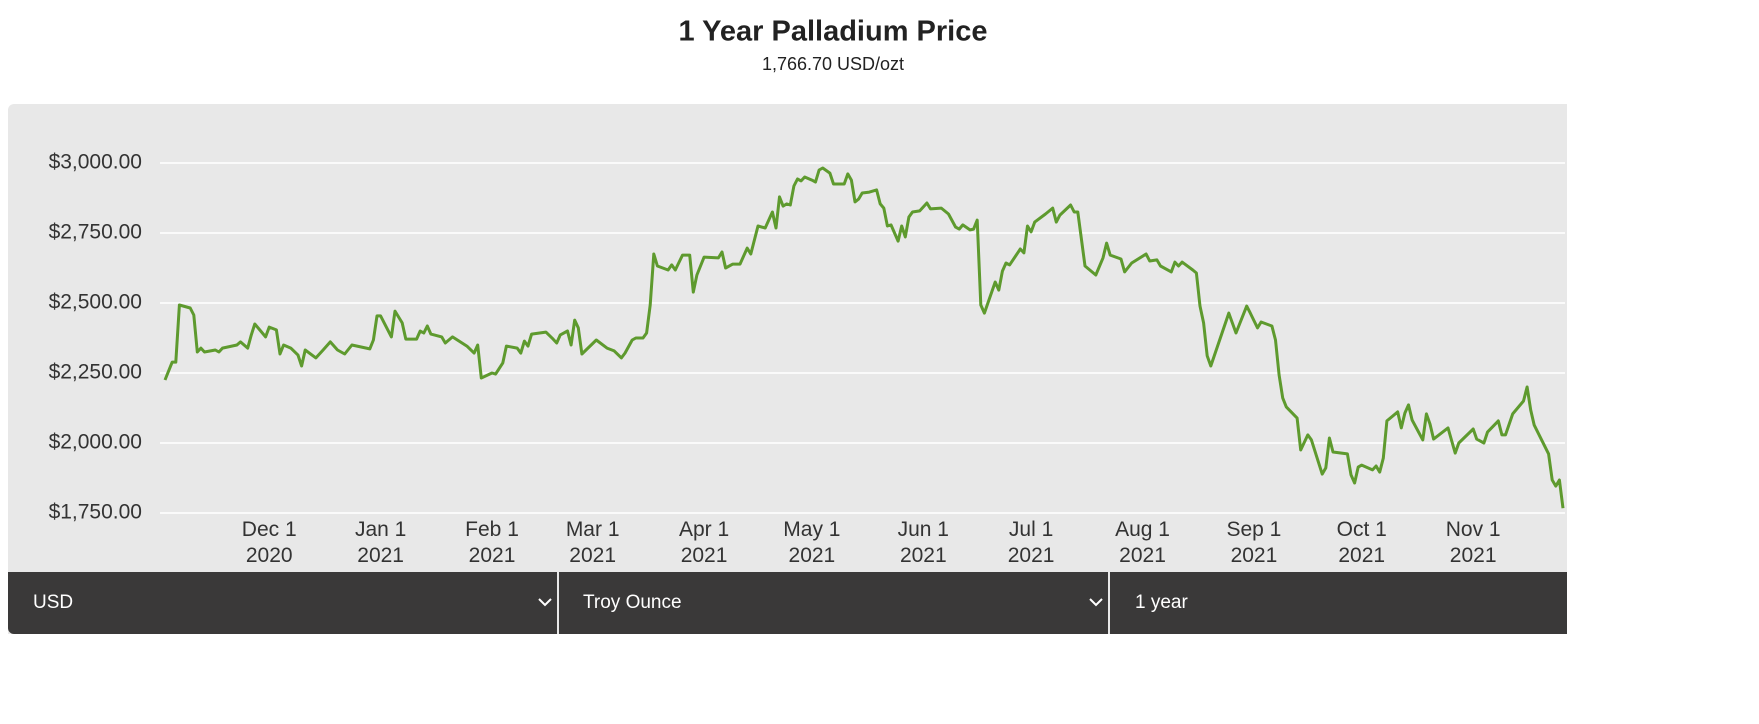 The image size is (1759, 724). I want to click on x-tick-label: Apr 1 2021, so click(704, 542).